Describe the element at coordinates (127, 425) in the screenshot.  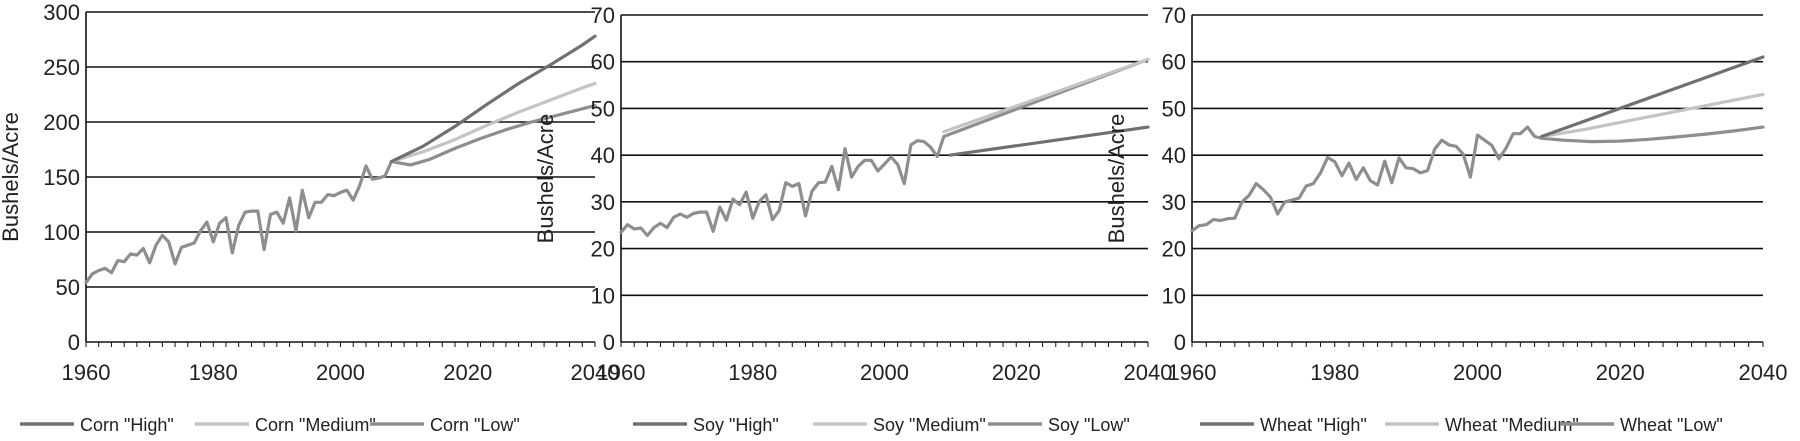
I see `legend-label: Corn "High"` at that location.